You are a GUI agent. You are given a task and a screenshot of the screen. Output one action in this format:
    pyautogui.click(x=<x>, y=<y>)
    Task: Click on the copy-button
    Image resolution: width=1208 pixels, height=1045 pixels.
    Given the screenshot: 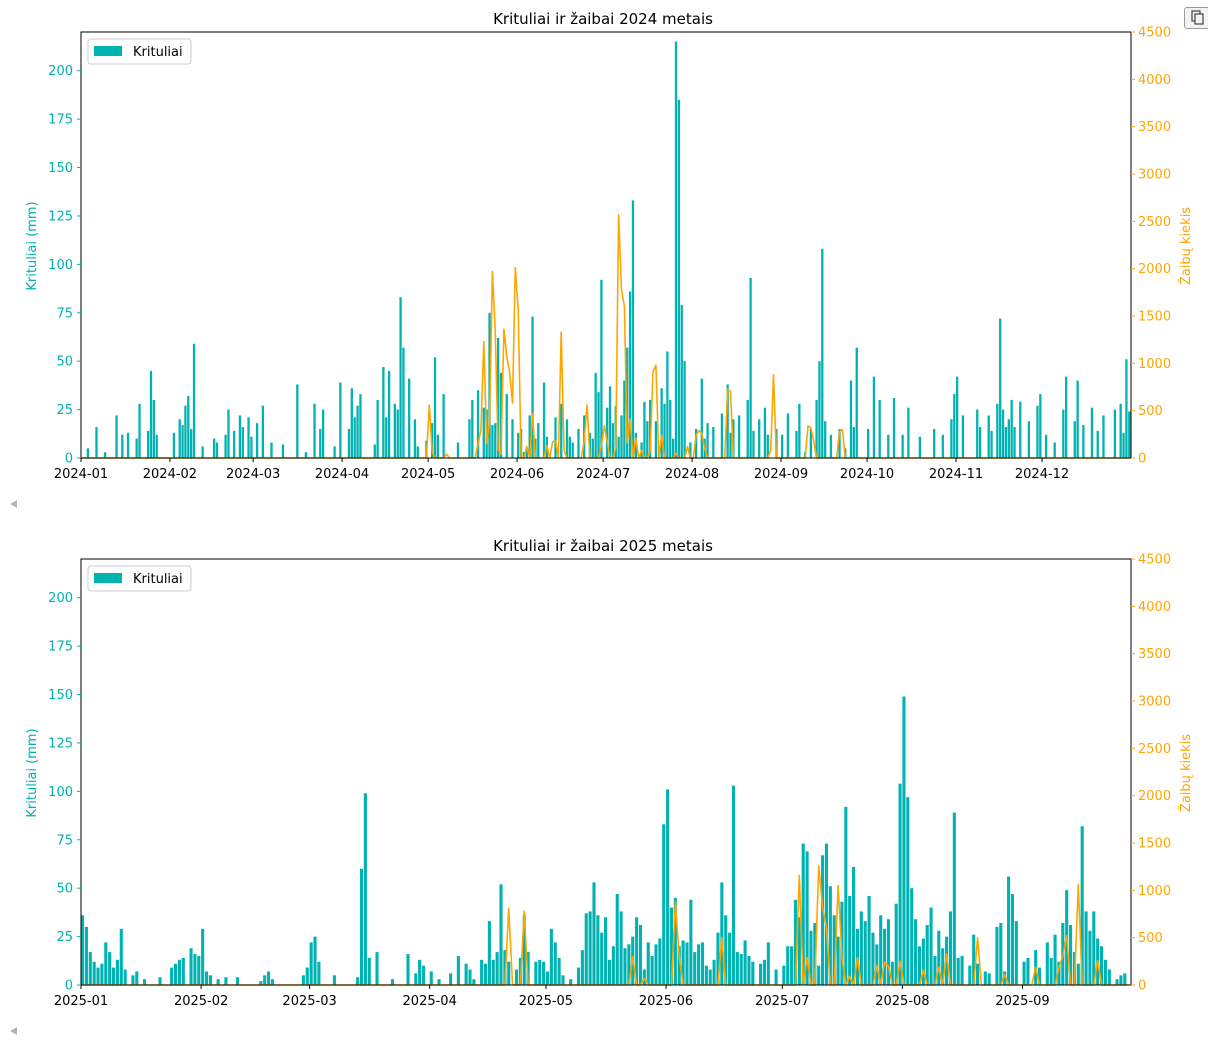 What is the action you would take?
    pyautogui.click(x=1196, y=18)
    